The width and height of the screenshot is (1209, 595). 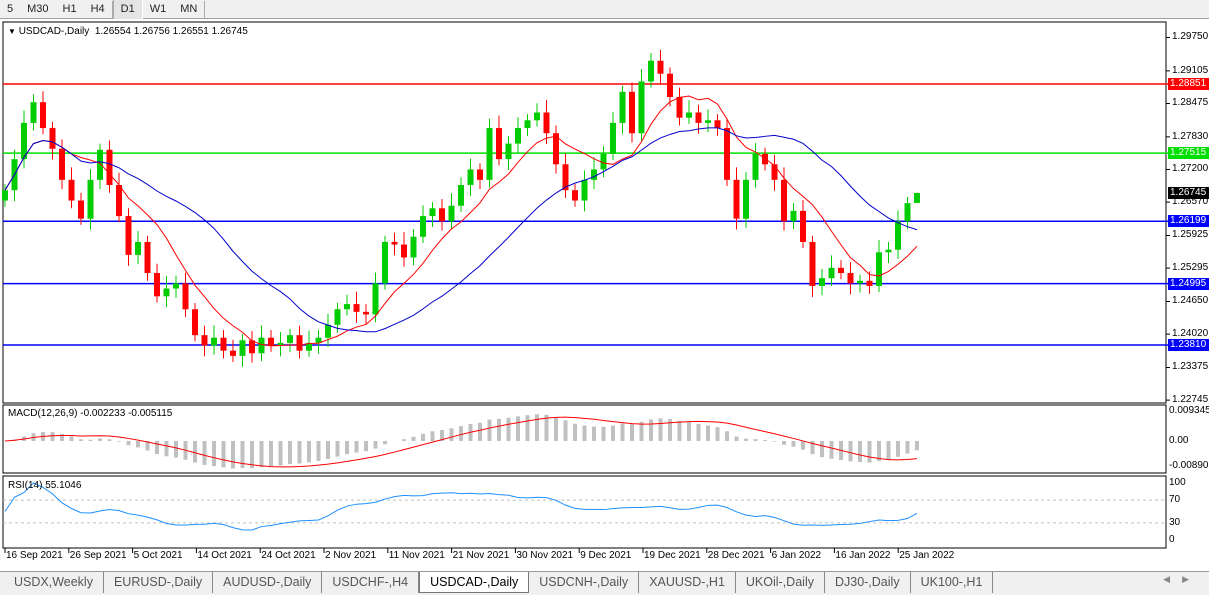 I want to click on timeframe-mn: MN, so click(x=189, y=9).